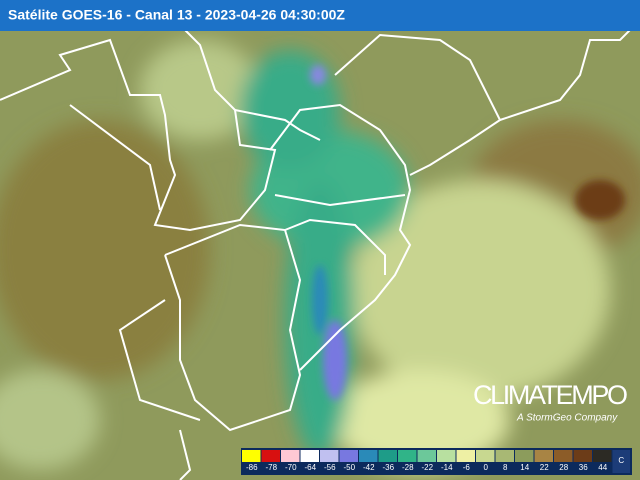 Image resolution: width=640 pixels, height=480 pixels. I want to click on header-bar, so click(320, 15).